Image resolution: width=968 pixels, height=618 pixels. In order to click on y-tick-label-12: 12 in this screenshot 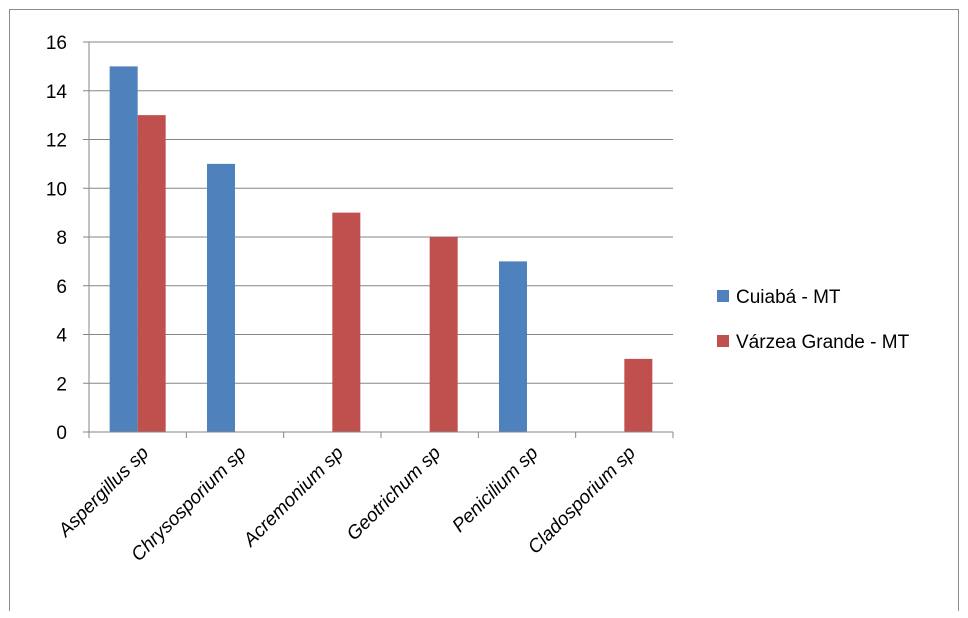, I will do `click(56, 141)`.